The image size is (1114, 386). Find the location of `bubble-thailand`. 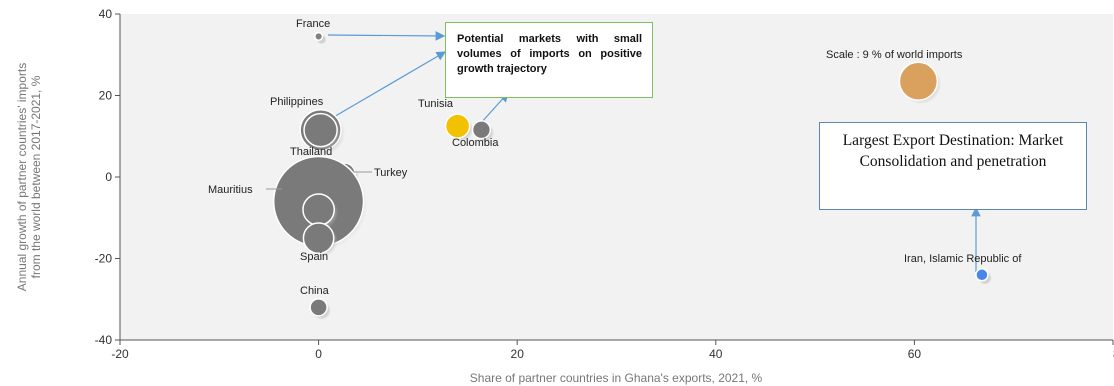

bubble-thailand is located at coordinates (320, 130).